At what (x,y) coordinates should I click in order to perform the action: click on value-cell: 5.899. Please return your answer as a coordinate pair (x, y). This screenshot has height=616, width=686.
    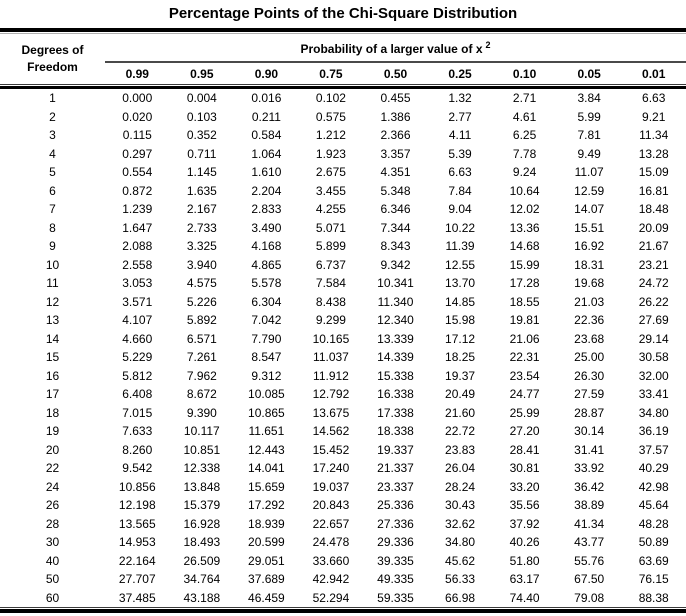
    Looking at the image, I should click on (330, 246).